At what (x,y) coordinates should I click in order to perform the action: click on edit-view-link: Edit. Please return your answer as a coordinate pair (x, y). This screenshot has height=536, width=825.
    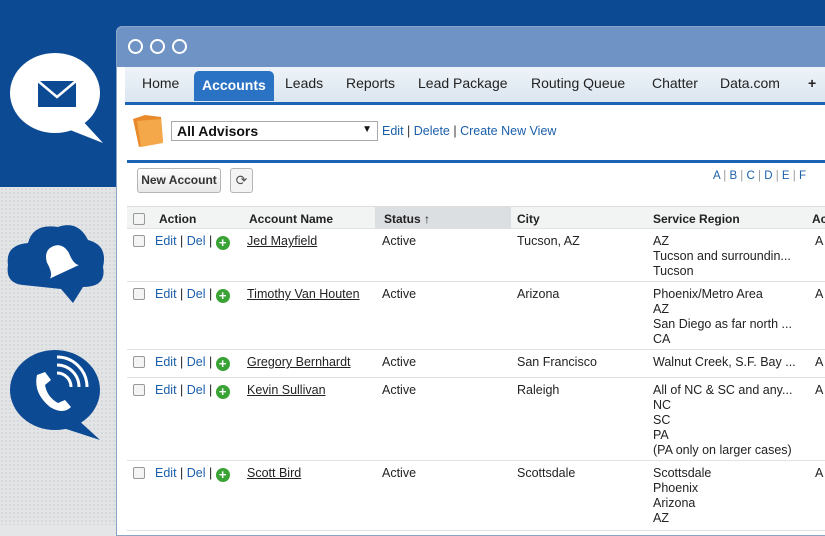
    Looking at the image, I should click on (393, 131).